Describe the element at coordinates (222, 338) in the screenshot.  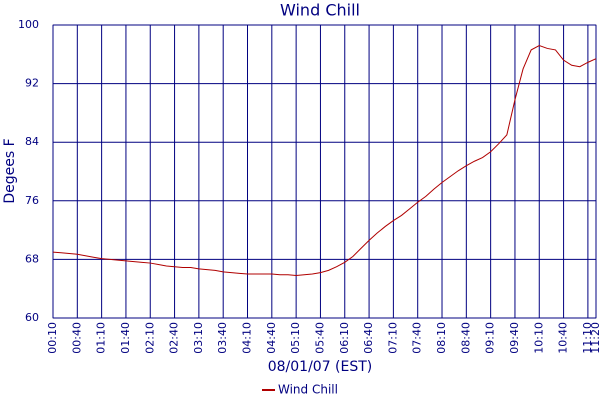
I see `x-tick-label: 03:40` at that location.